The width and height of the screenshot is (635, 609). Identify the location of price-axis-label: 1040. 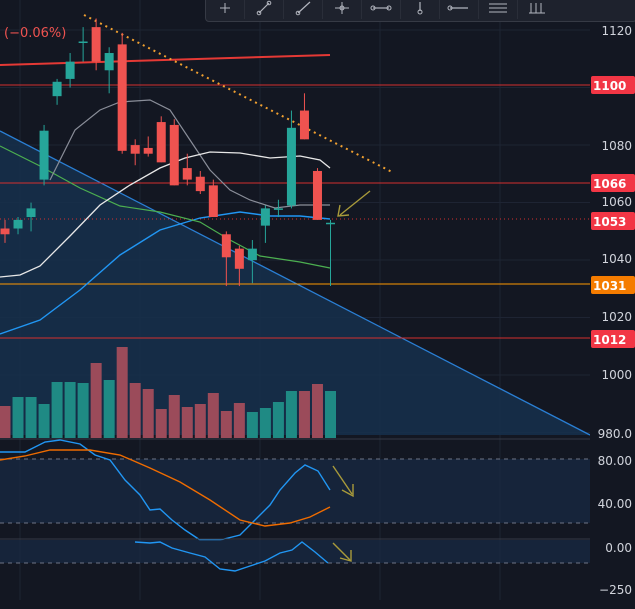
(616, 259).